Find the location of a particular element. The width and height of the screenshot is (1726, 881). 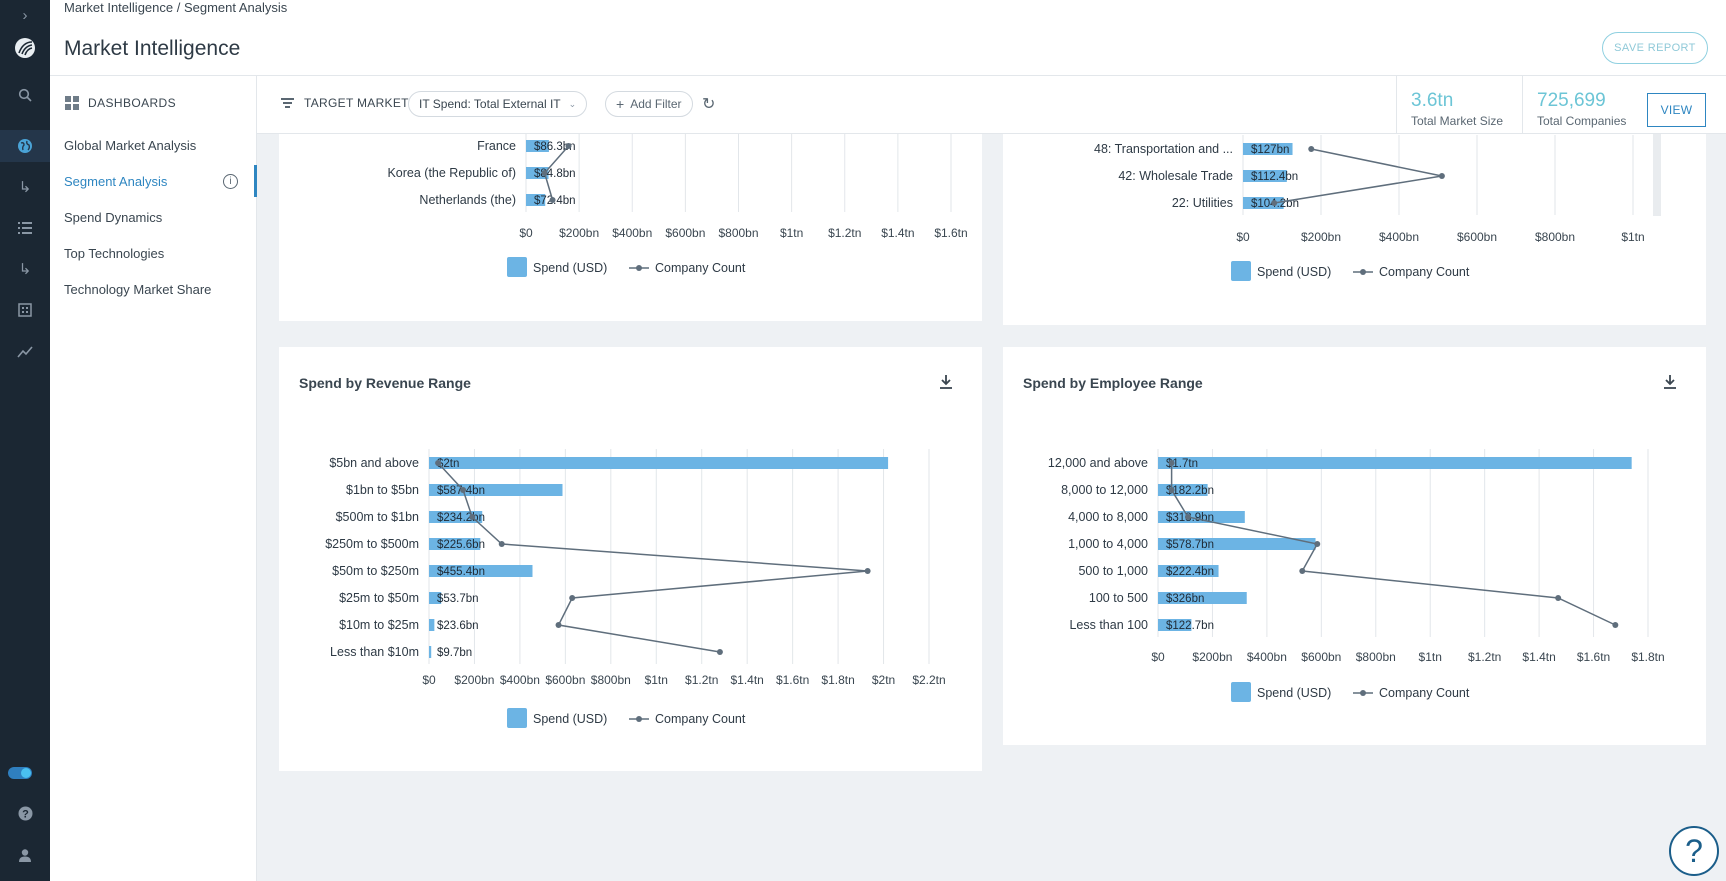

category-label: $5bn and above is located at coordinates (374, 463).